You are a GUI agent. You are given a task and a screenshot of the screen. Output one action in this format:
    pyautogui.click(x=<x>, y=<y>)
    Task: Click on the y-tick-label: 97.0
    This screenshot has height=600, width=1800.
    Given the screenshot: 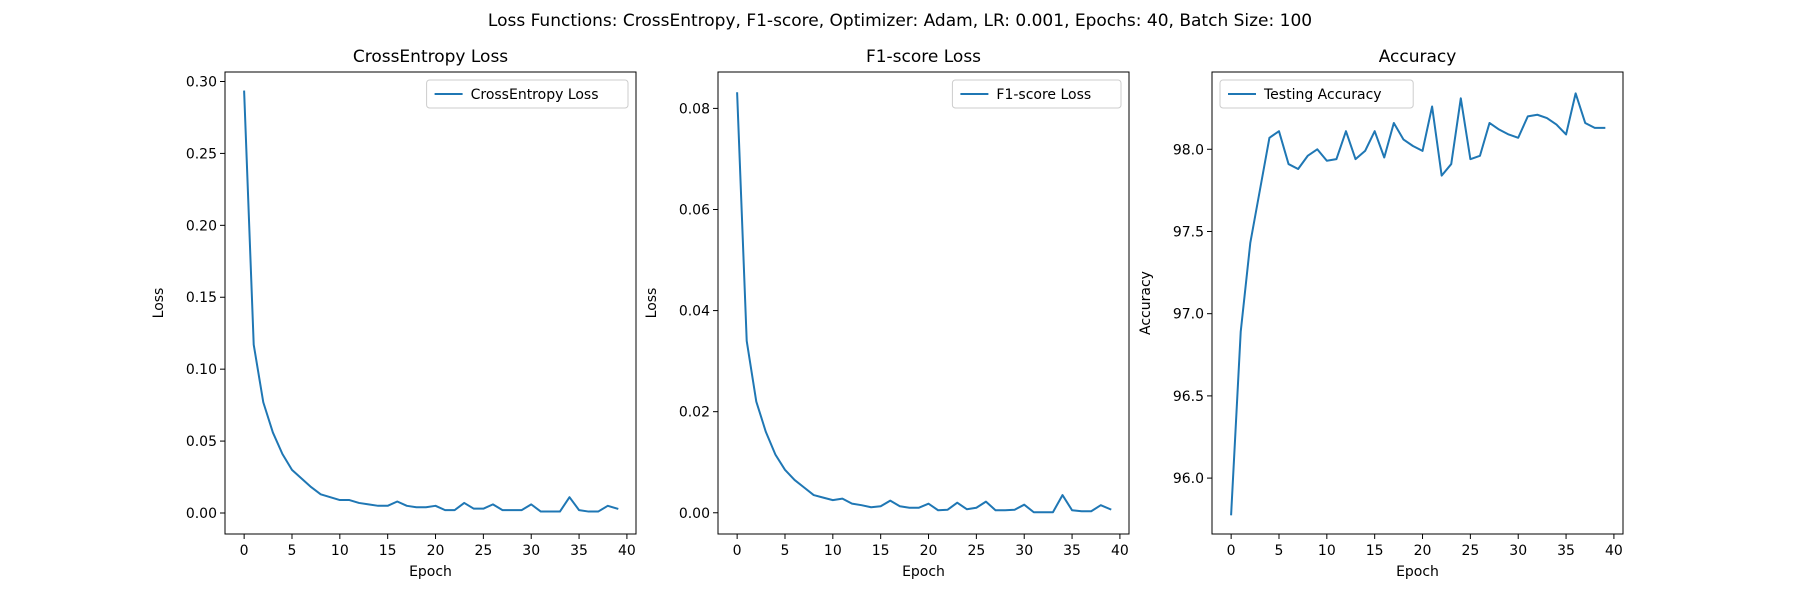 What is the action you would take?
    pyautogui.click(x=1188, y=315)
    